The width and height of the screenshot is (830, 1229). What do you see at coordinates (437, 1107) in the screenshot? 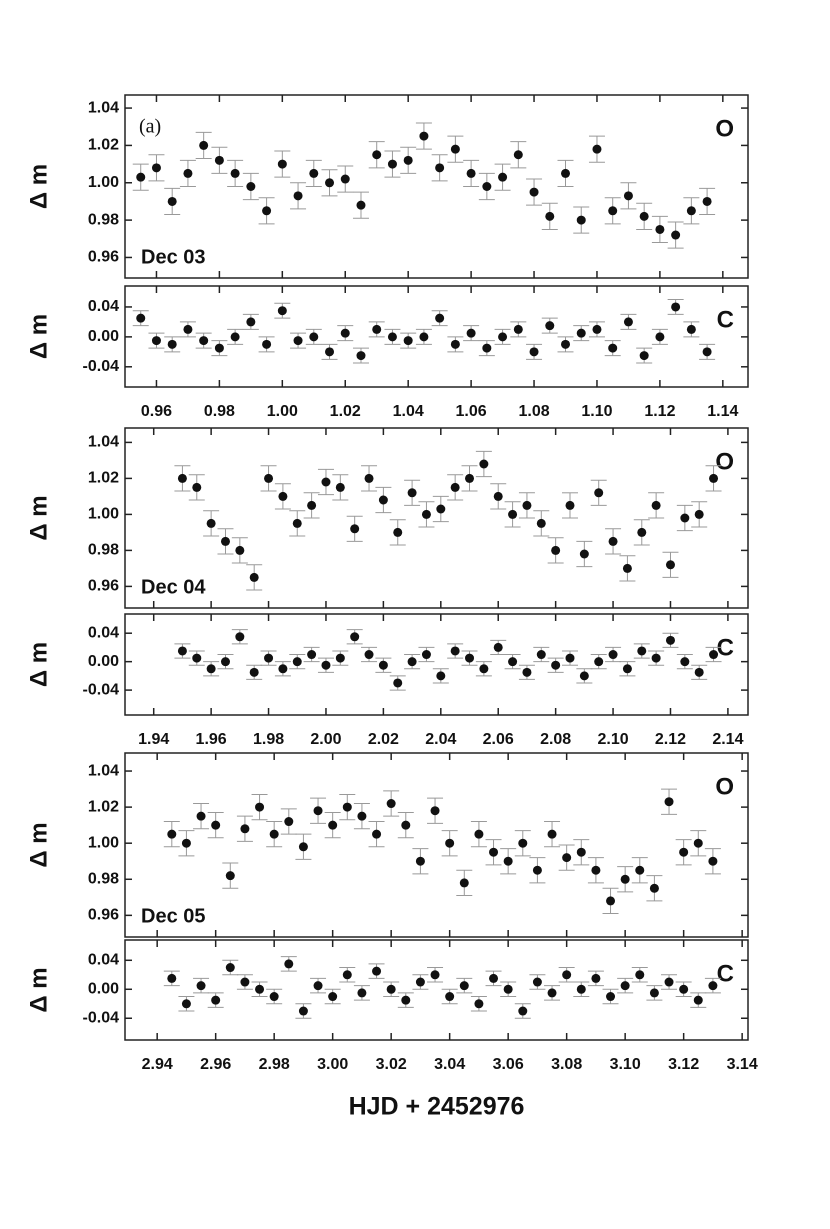
I see `x-axis-label: HJD + 2452976` at bounding box center [437, 1107].